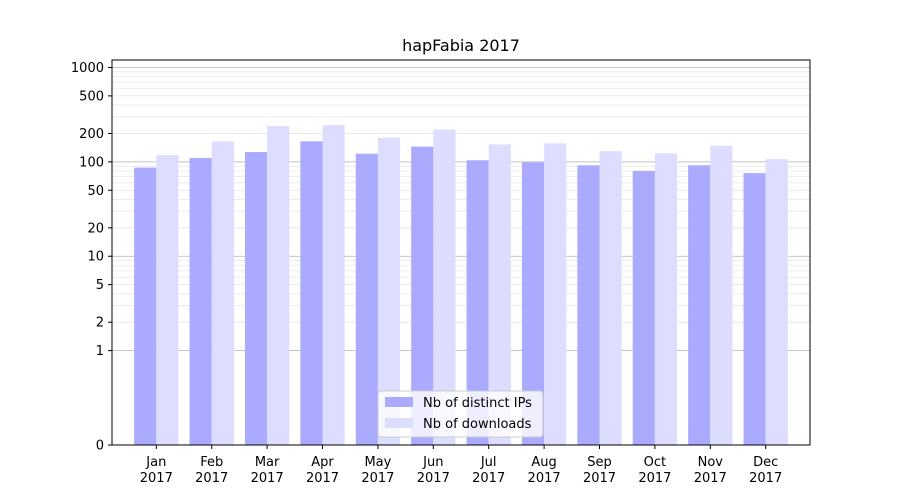  What do you see at coordinates (100, 285) in the screenshot?
I see `y-tick-label: 5` at bounding box center [100, 285].